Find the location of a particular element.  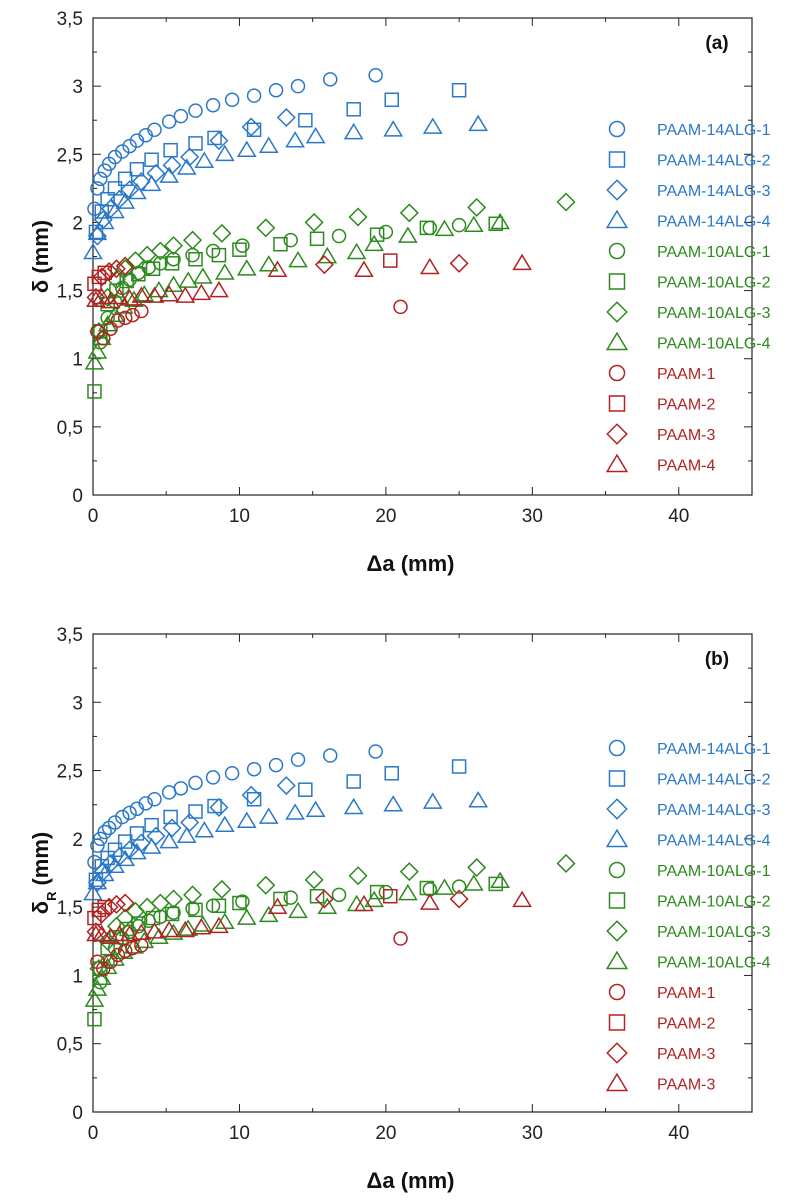

legend-label: PAAM-10ALG-1 is located at coordinates (714, 871).